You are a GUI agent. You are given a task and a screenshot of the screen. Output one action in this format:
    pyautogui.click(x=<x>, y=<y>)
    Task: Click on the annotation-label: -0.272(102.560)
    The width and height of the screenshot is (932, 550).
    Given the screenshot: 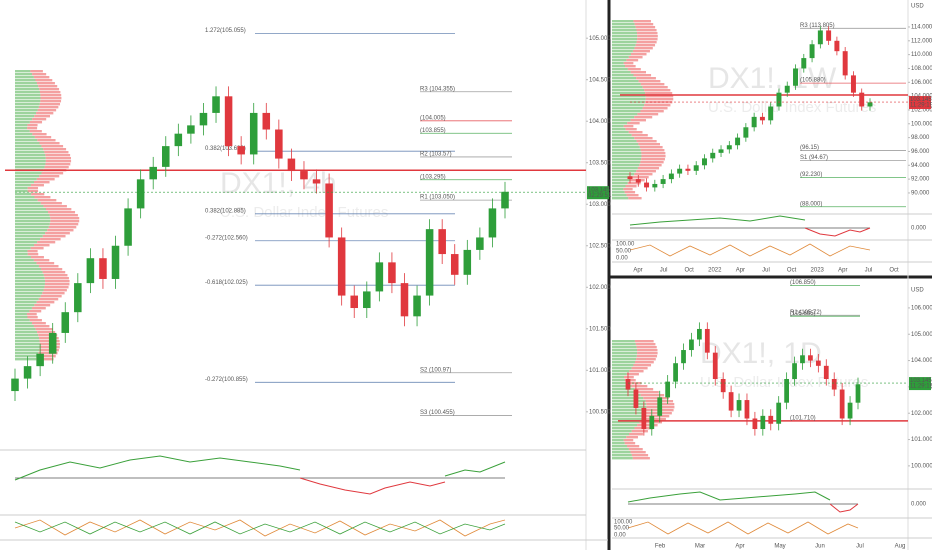 What is the action you would take?
    pyautogui.click(x=226, y=238)
    